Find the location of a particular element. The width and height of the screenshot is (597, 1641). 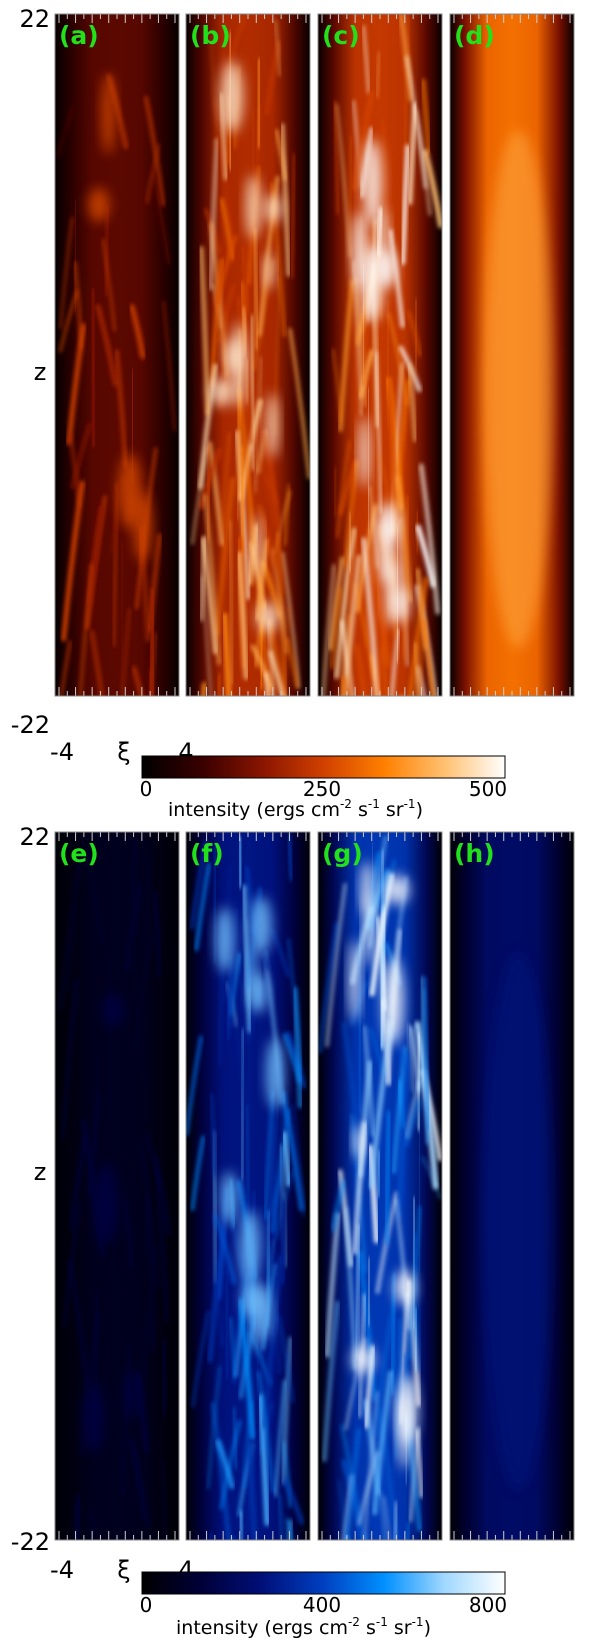

bottom-xtick-min: -4 is located at coordinates (62, 1570).